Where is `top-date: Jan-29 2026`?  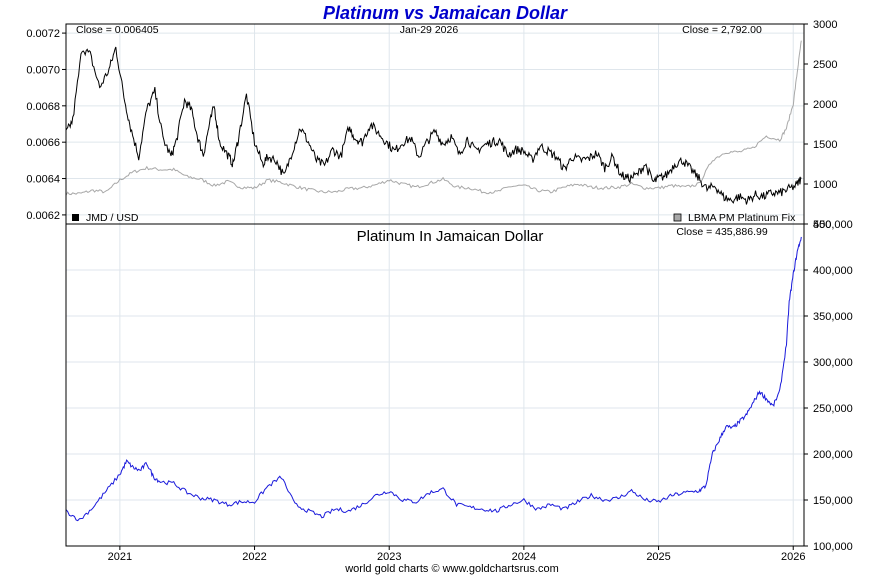
top-date: Jan-29 2026 is located at coordinates (429, 30).